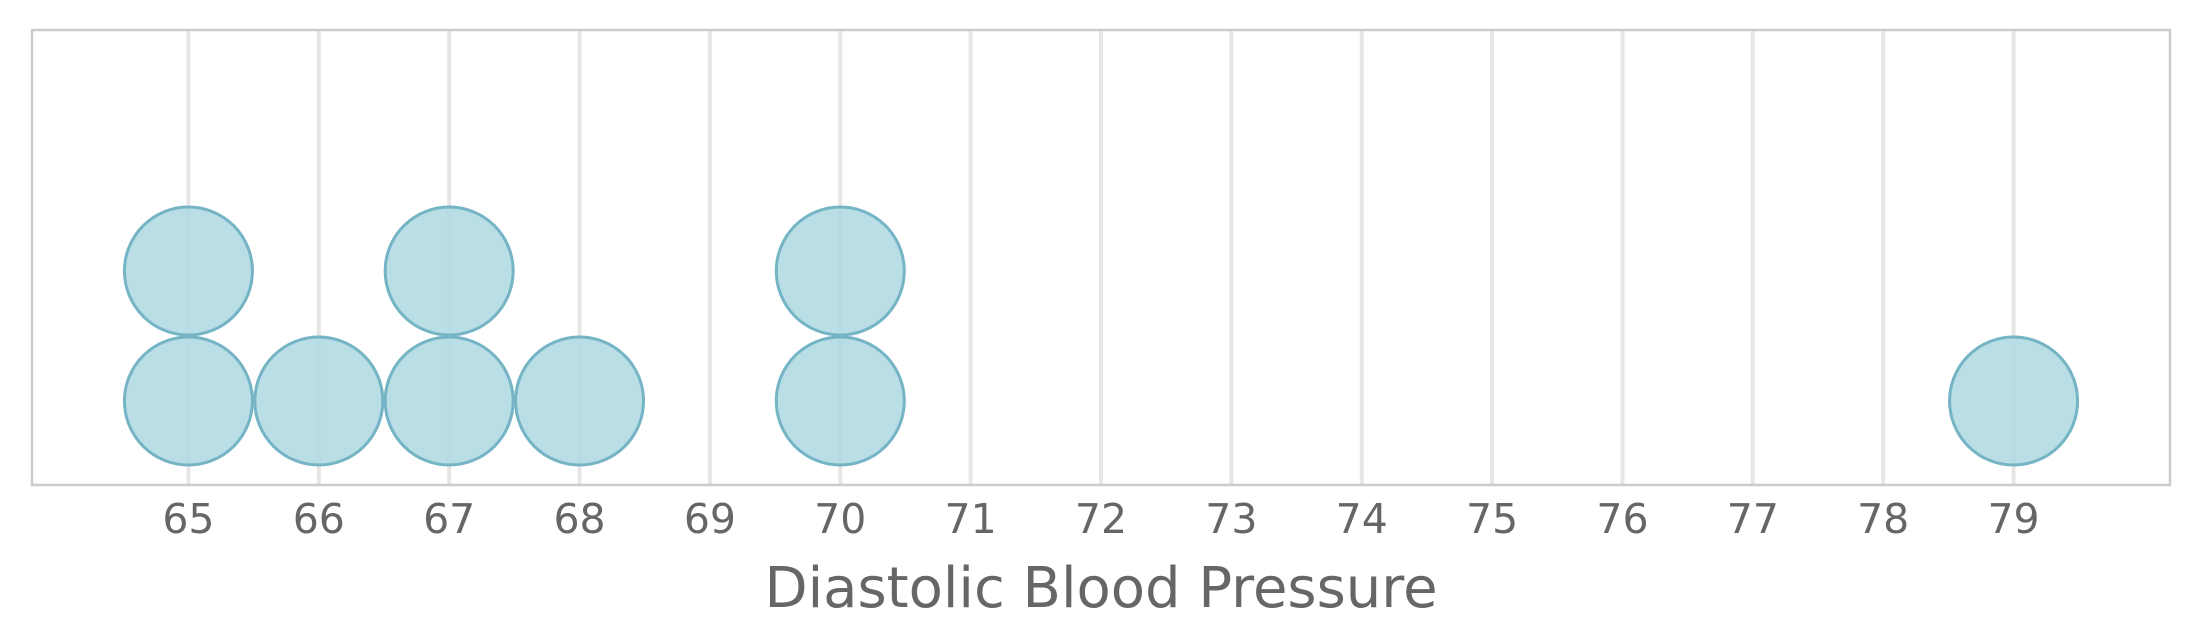 This screenshot has width=2200, height=640. What do you see at coordinates (971, 519) in the screenshot?
I see `x-tick-label-71: 71` at bounding box center [971, 519].